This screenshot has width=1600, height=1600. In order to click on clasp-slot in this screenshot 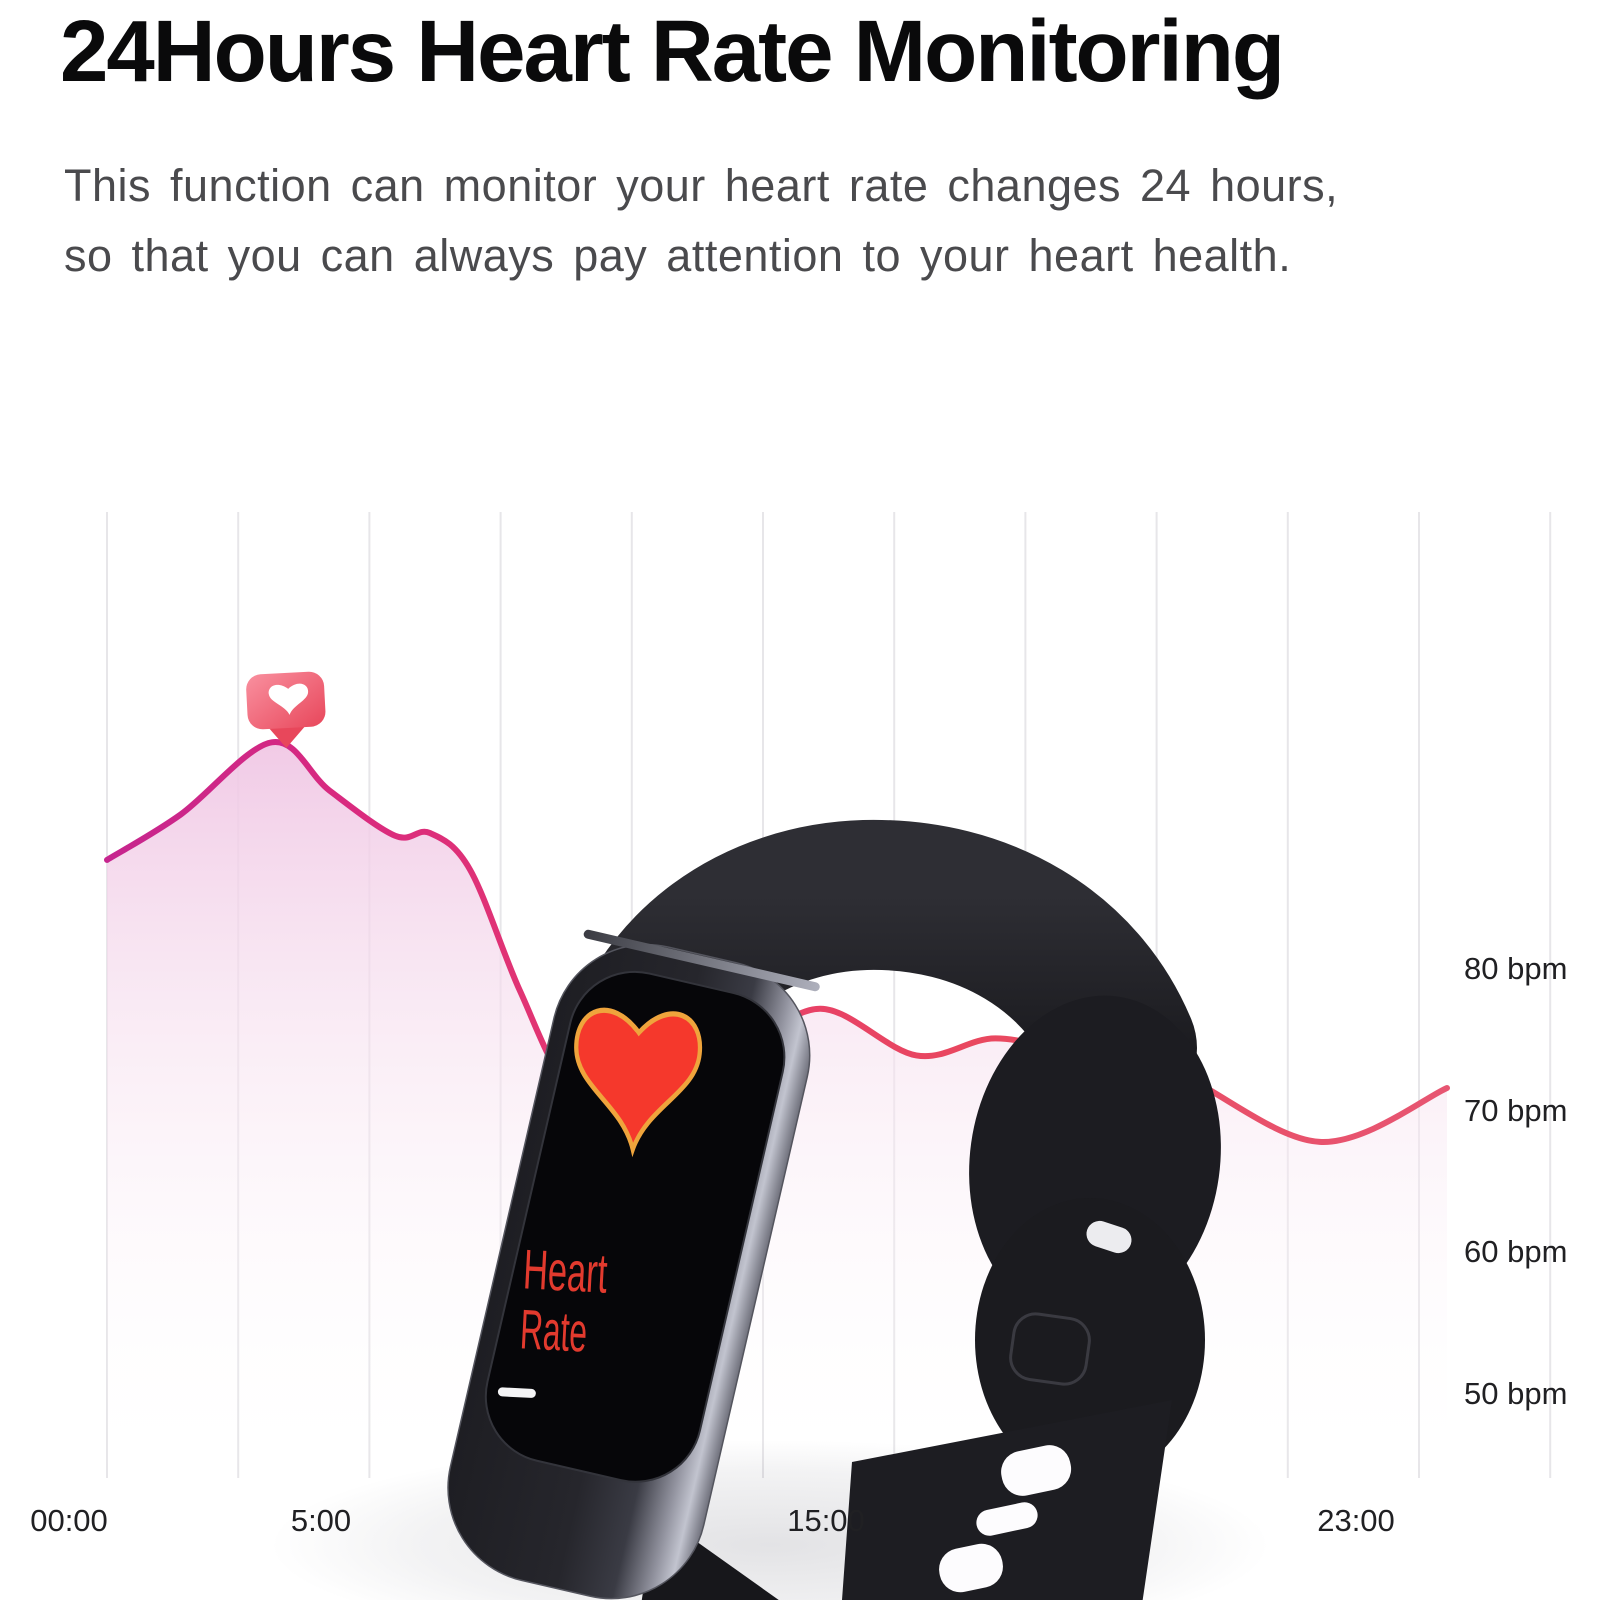, I will do `click(1109, 1237)`.